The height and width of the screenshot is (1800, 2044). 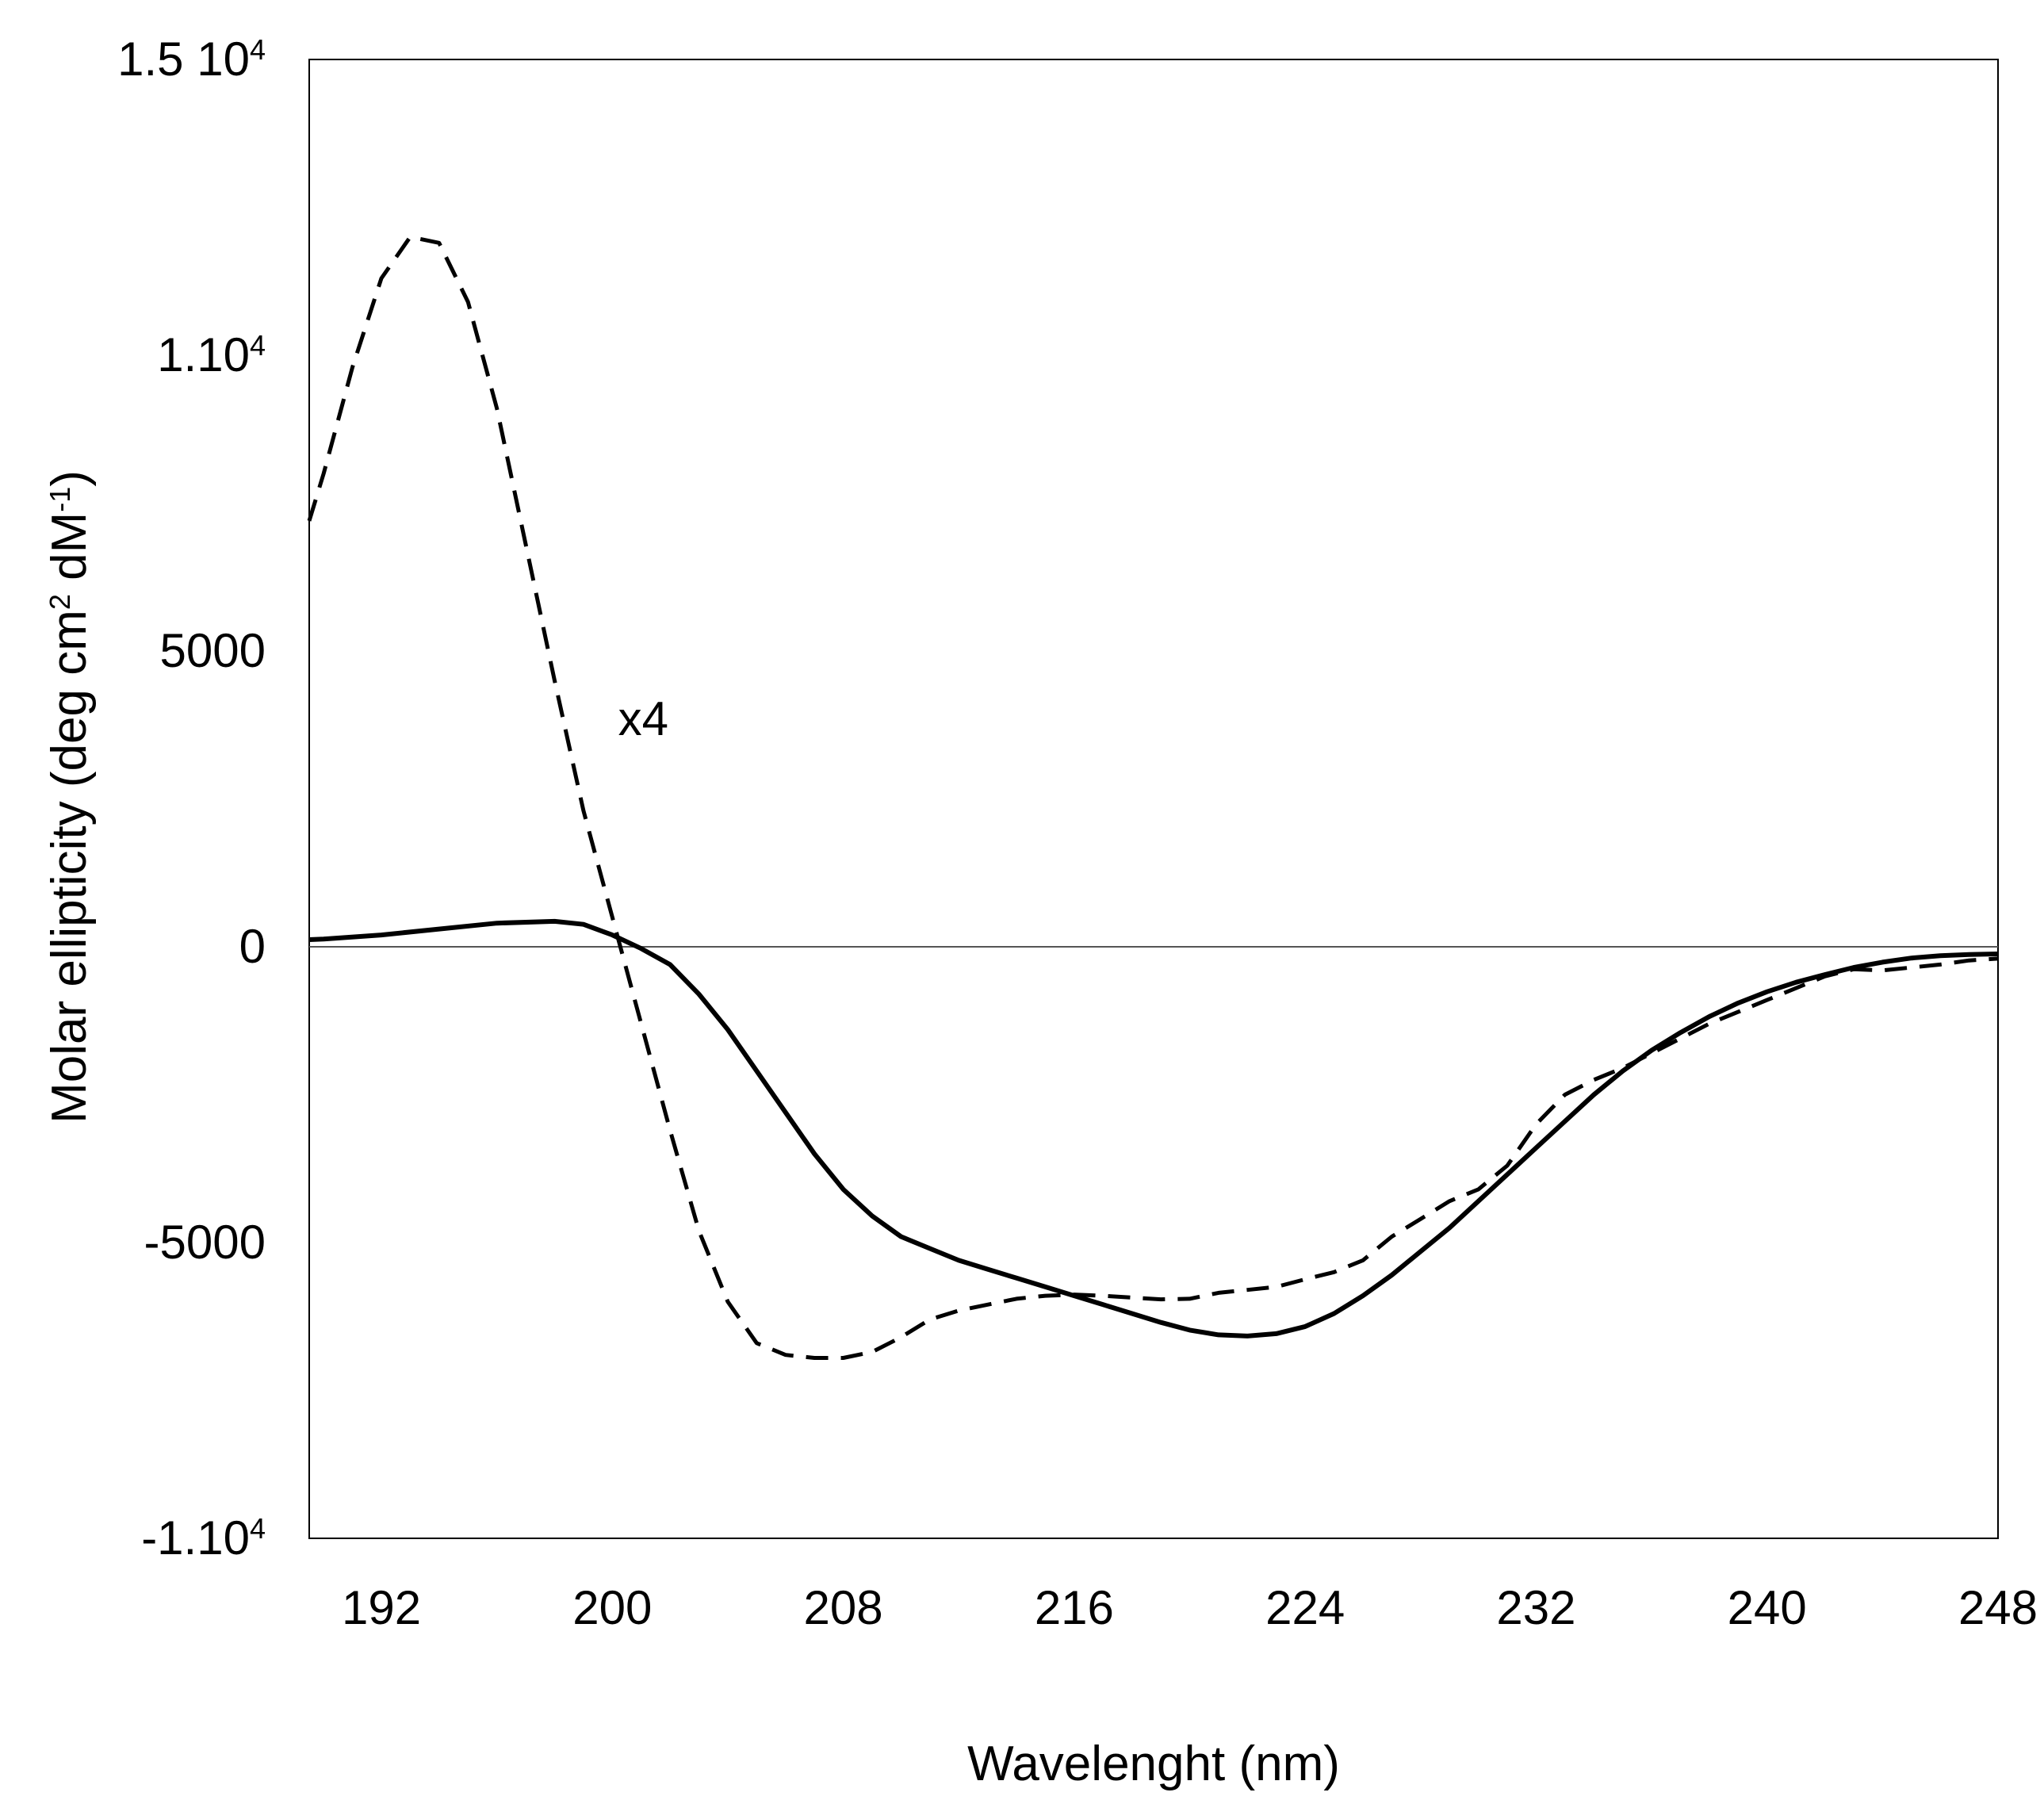 I want to click on y-axis-title-sup2: -1, so click(x=60, y=499).